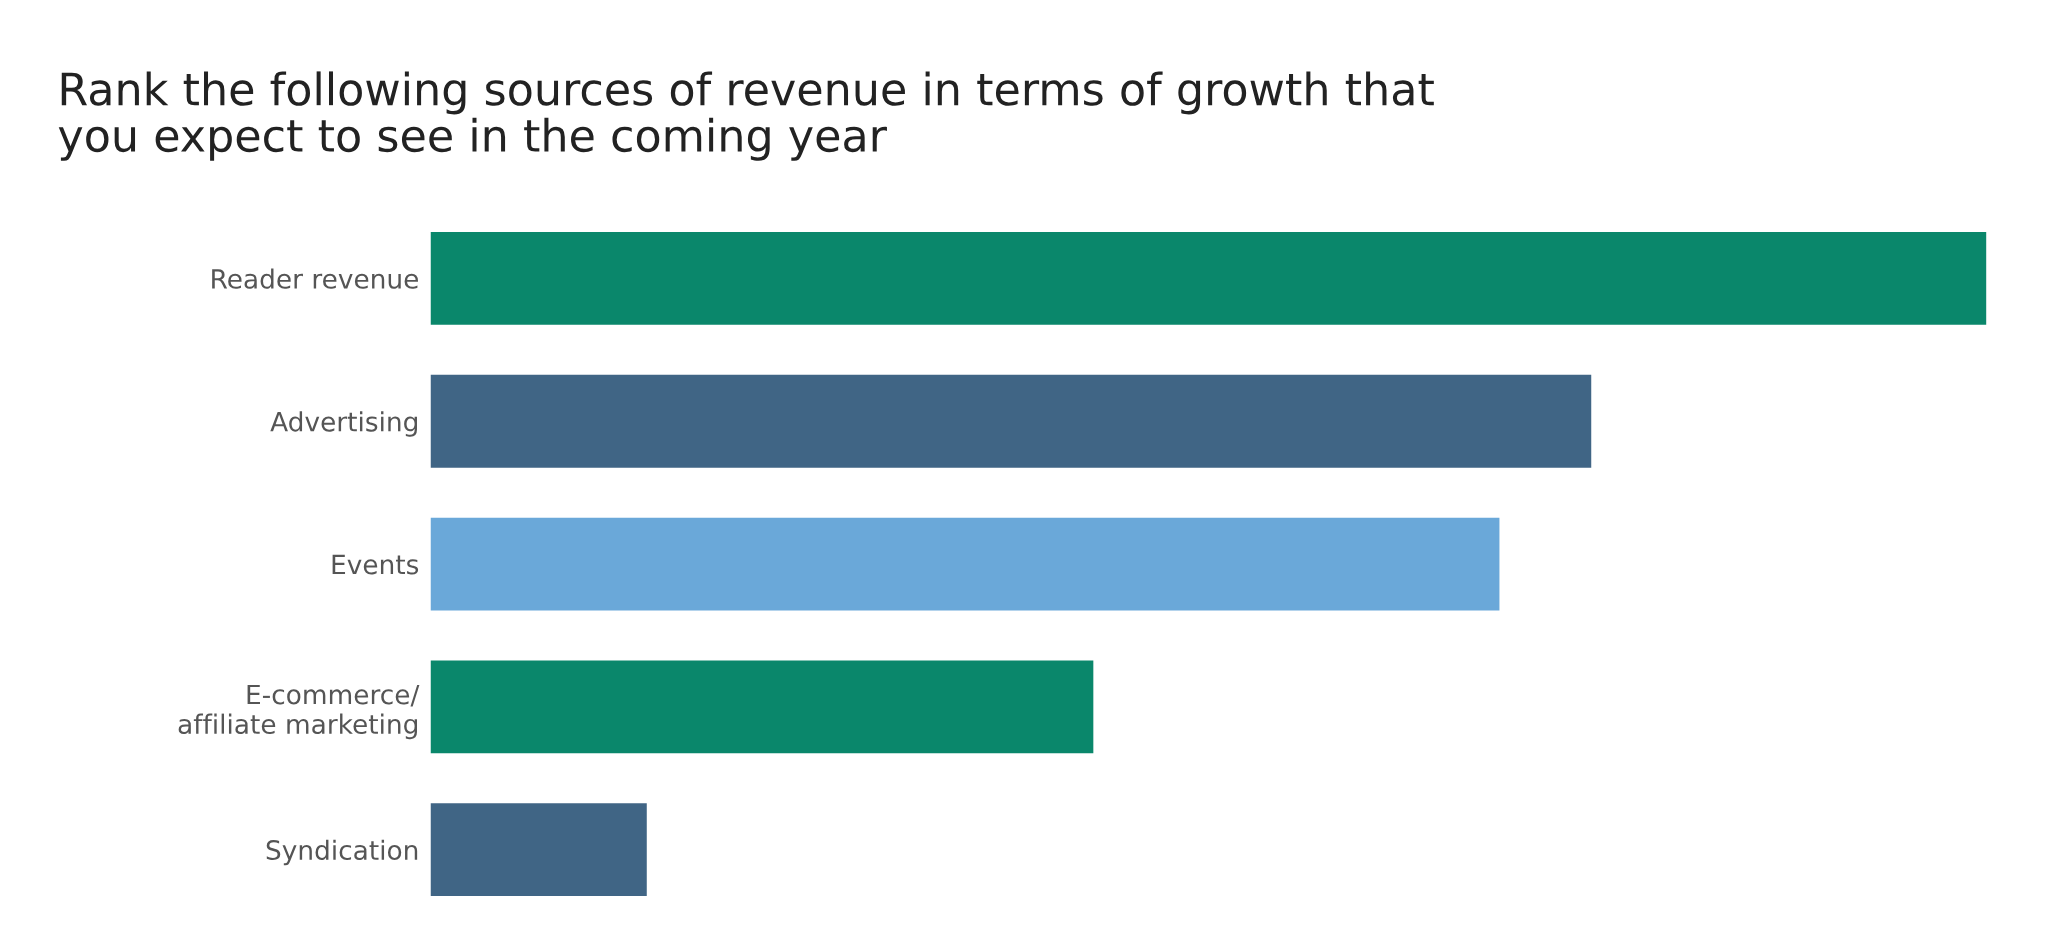 Image resolution: width=2050 pixels, height=952 pixels. Describe the element at coordinates (375, 564) in the screenshot. I see `y-tick-label: Events` at that location.